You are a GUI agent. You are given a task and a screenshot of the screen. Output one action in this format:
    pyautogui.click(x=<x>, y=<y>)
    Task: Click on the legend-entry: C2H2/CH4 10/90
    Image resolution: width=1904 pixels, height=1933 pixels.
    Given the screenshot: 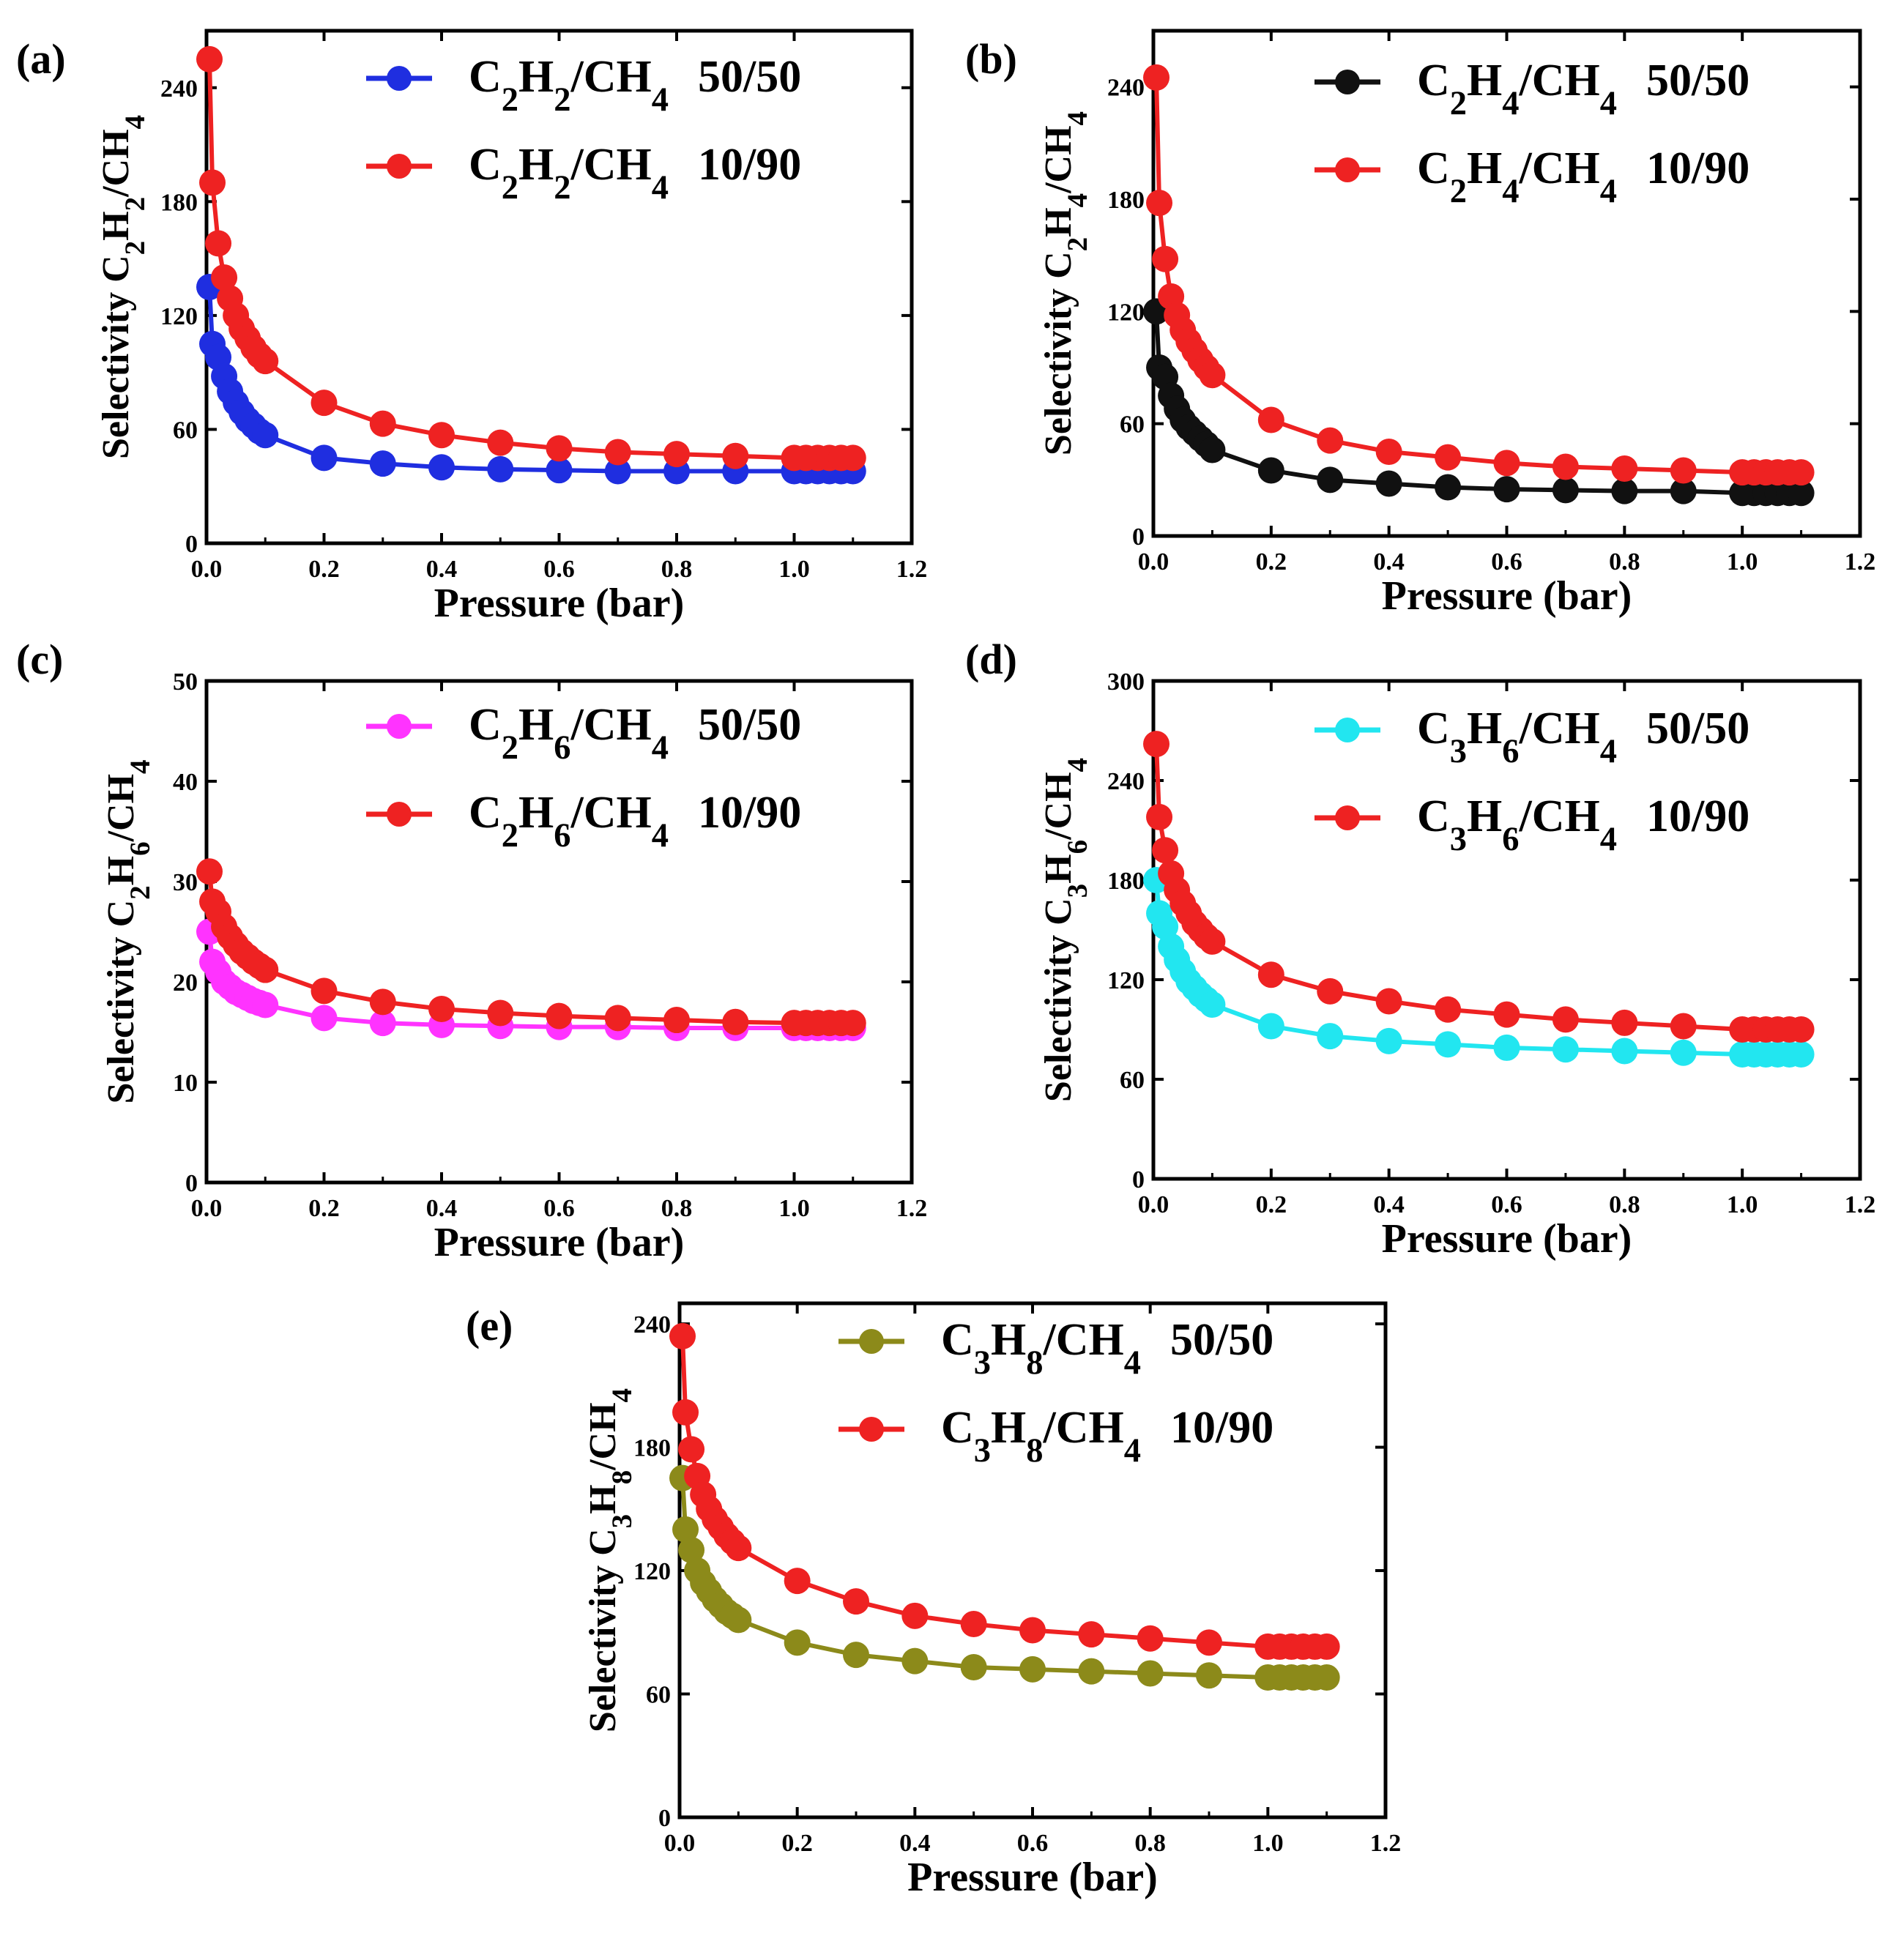 What is the action you would take?
    pyautogui.click(x=583, y=173)
    